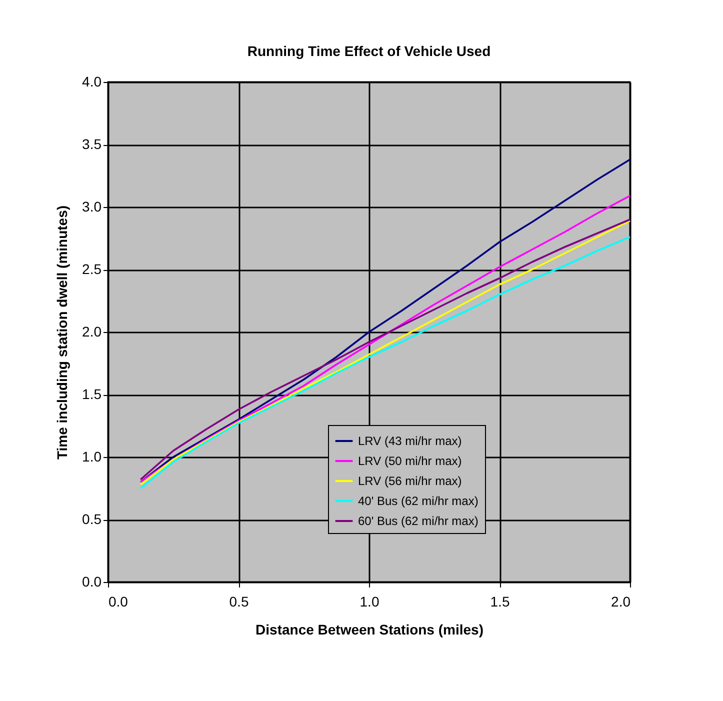  Describe the element at coordinates (92, 269) in the screenshot. I see `y-tick-label: 2.5` at that location.